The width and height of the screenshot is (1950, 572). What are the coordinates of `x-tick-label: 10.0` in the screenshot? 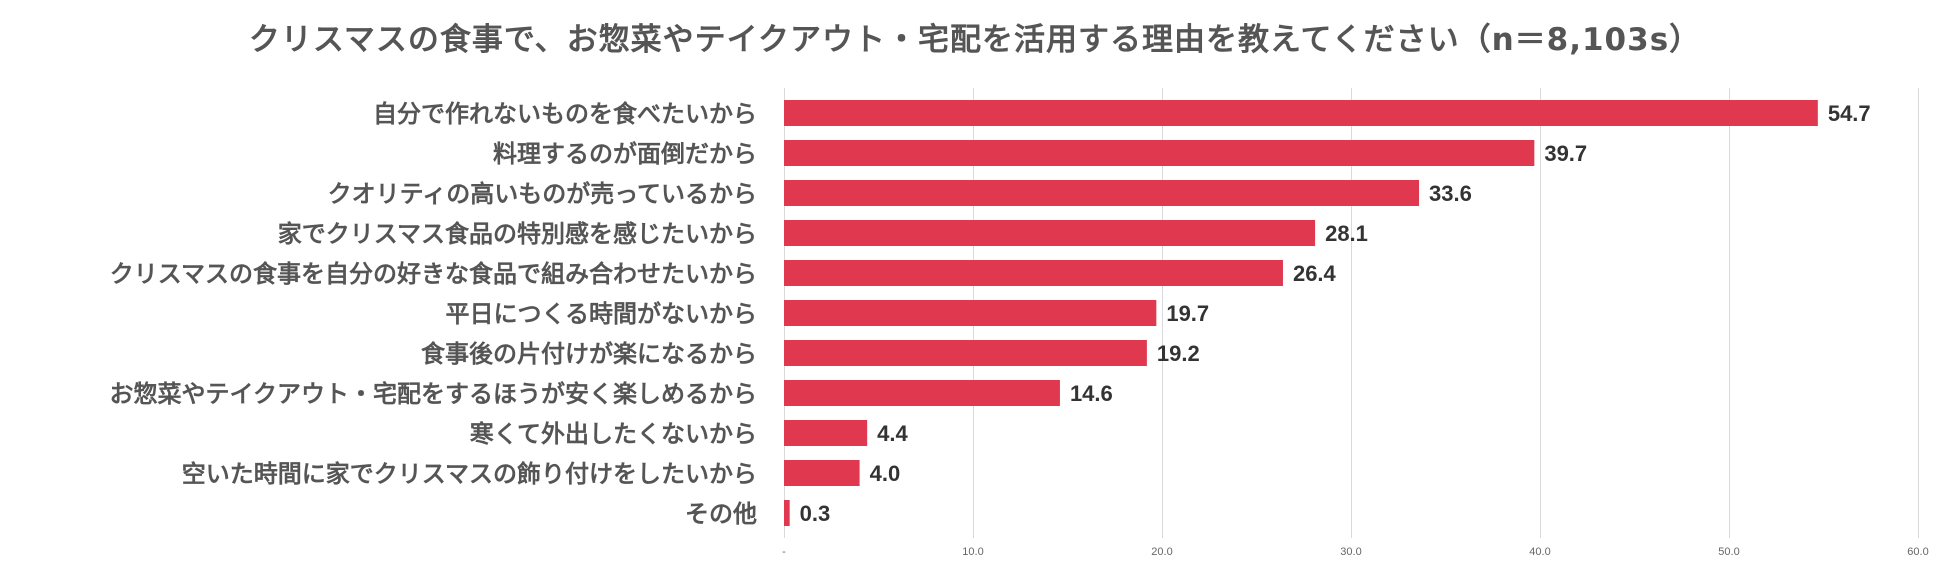 It's located at (972, 552).